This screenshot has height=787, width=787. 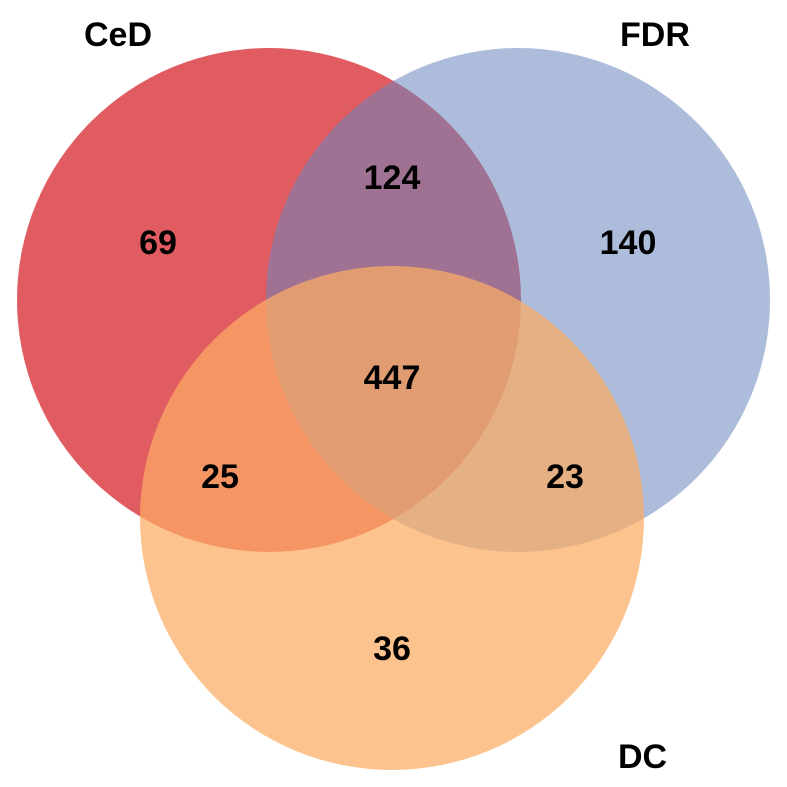 I want to click on all-sets-count: 447, so click(x=392, y=378).